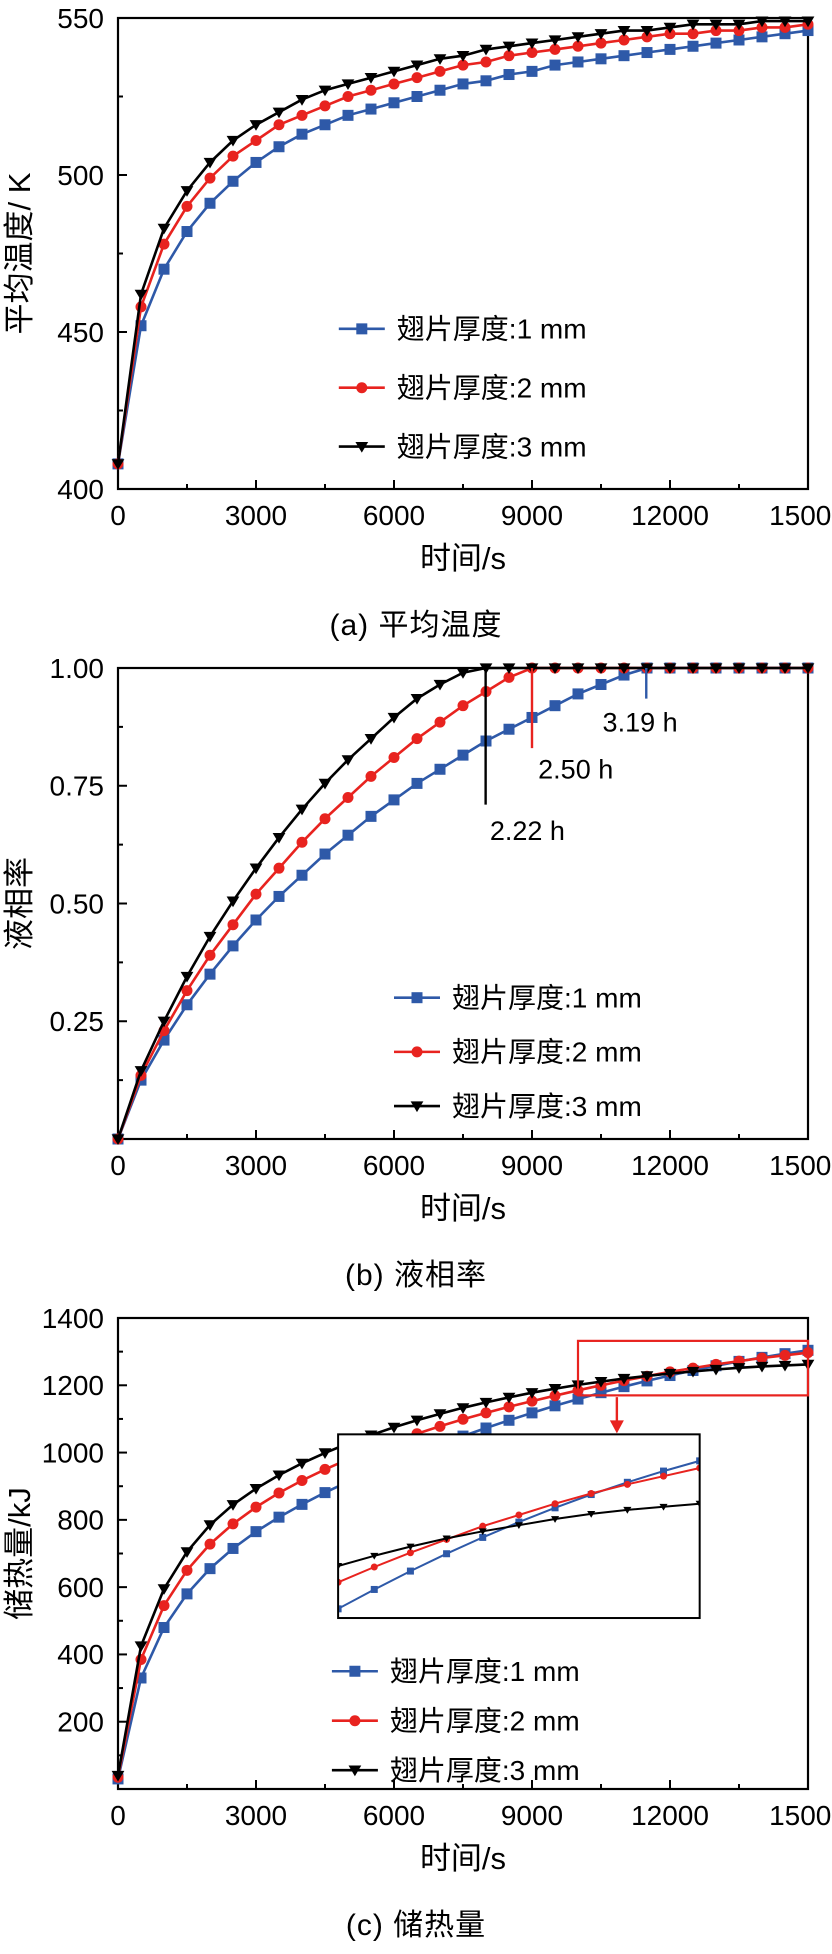 The height and width of the screenshot is (1954, 832). Describe the element at coordinates (77, 786) in the screenshot. I see `y-tick-label: 0.75` at that location.